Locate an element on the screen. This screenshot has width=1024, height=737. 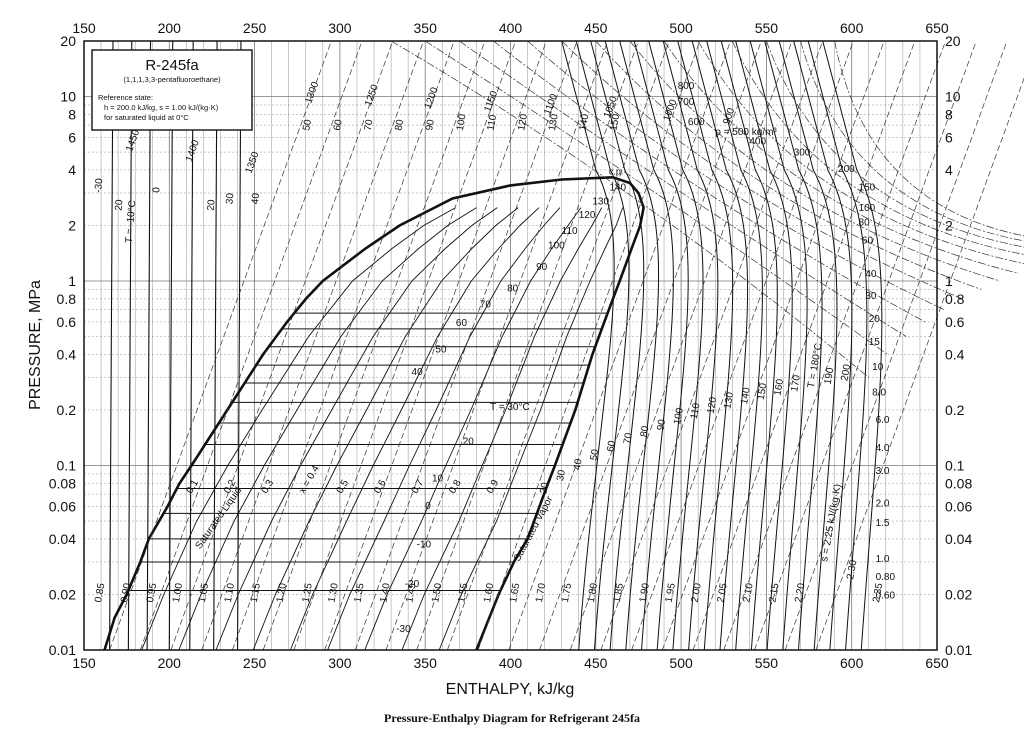
isochore-label: 30 is located at coordinates (871, 296).